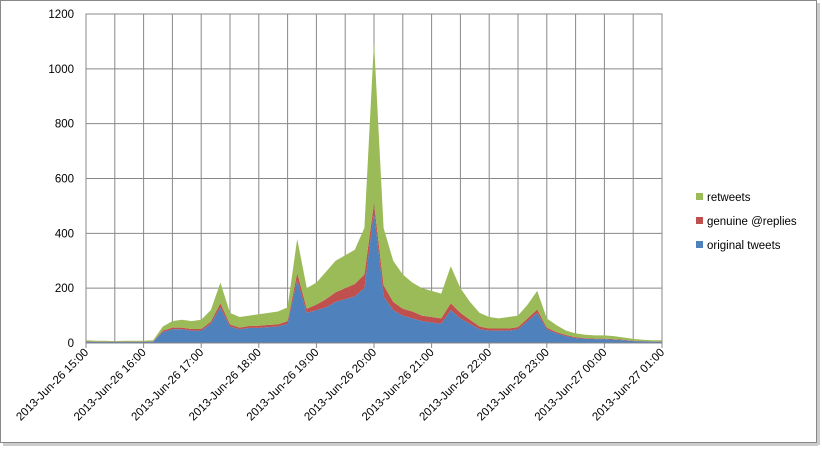 The width and height of the screenshot is (822, 453). Describe the element at coordinates (729, 198) in the screenshot. I see `legend-label: retweets` at that location.